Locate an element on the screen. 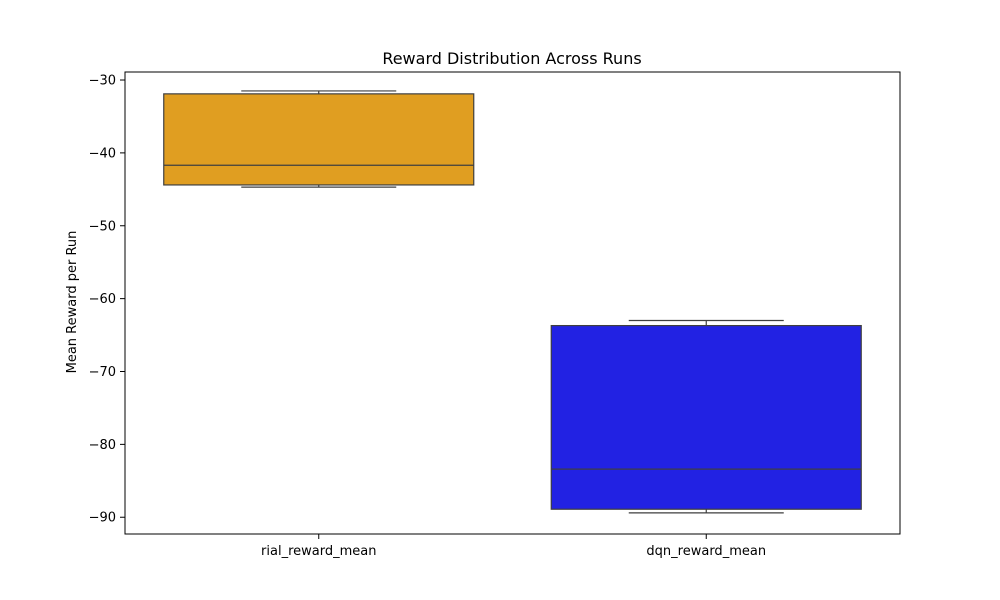 Image resolution: width=1000 pixels, height=600 pixels. y-tick-label: −40 is located at coordinates (102, 153).